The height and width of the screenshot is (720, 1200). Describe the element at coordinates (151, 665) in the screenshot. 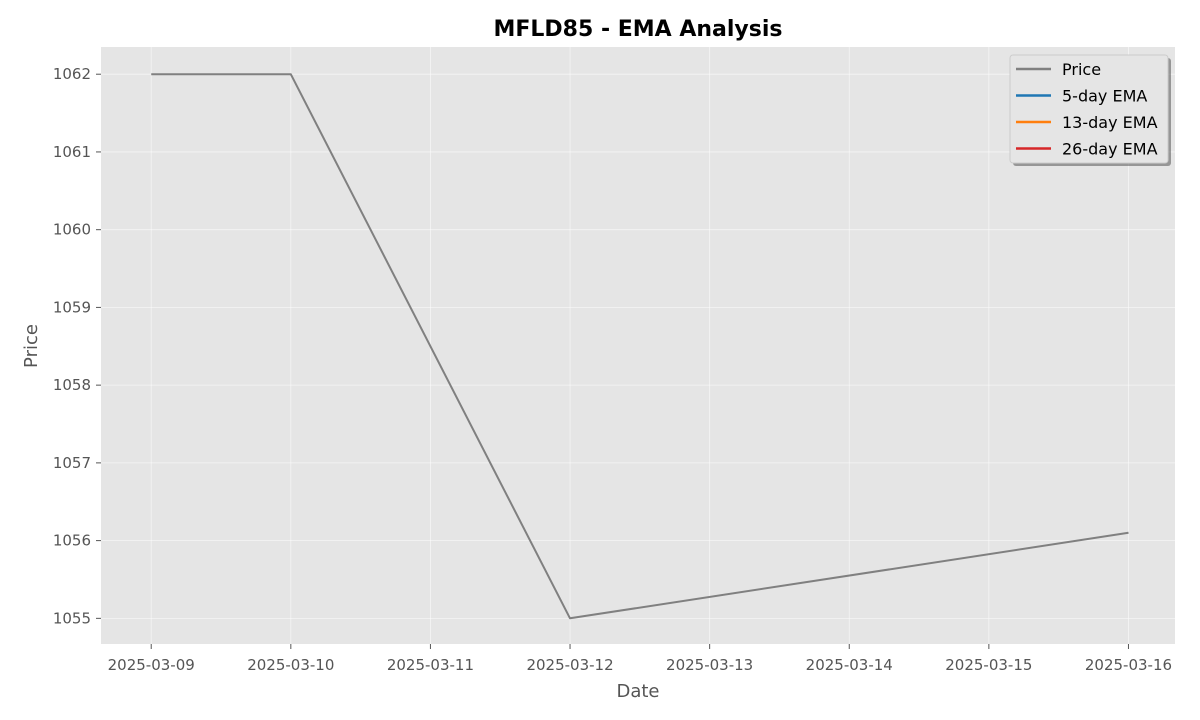

I see `x-tick-label: 2025-03-09` at that location.